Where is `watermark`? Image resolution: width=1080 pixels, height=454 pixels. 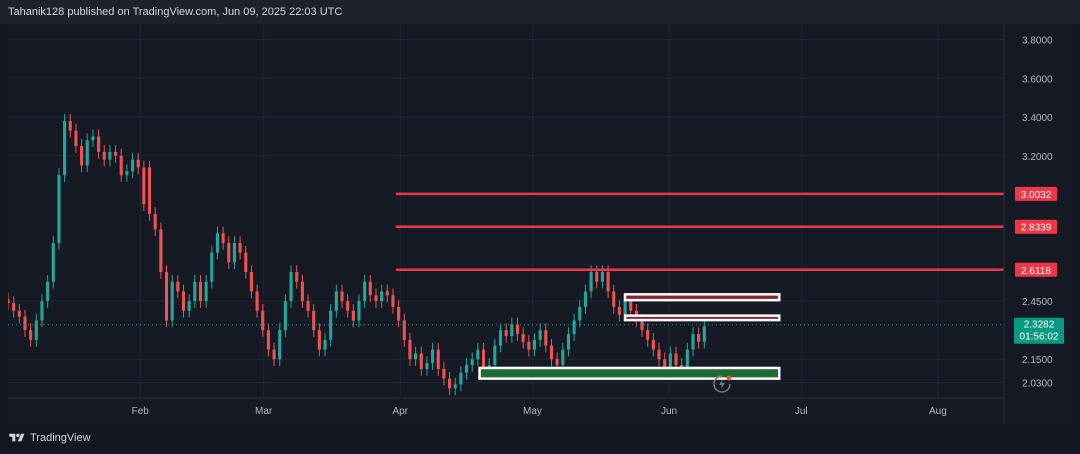
watermark is located at coordinates (722, 384).